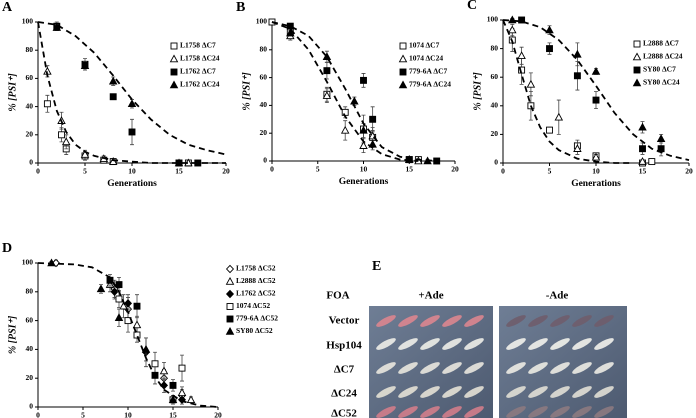 Image resolution: width=696 pixels, height=418 pixels. Describe the element at coordinates (256, 280) in the screenshot. I see `legend-label: L2888 ΔC52` at that location.